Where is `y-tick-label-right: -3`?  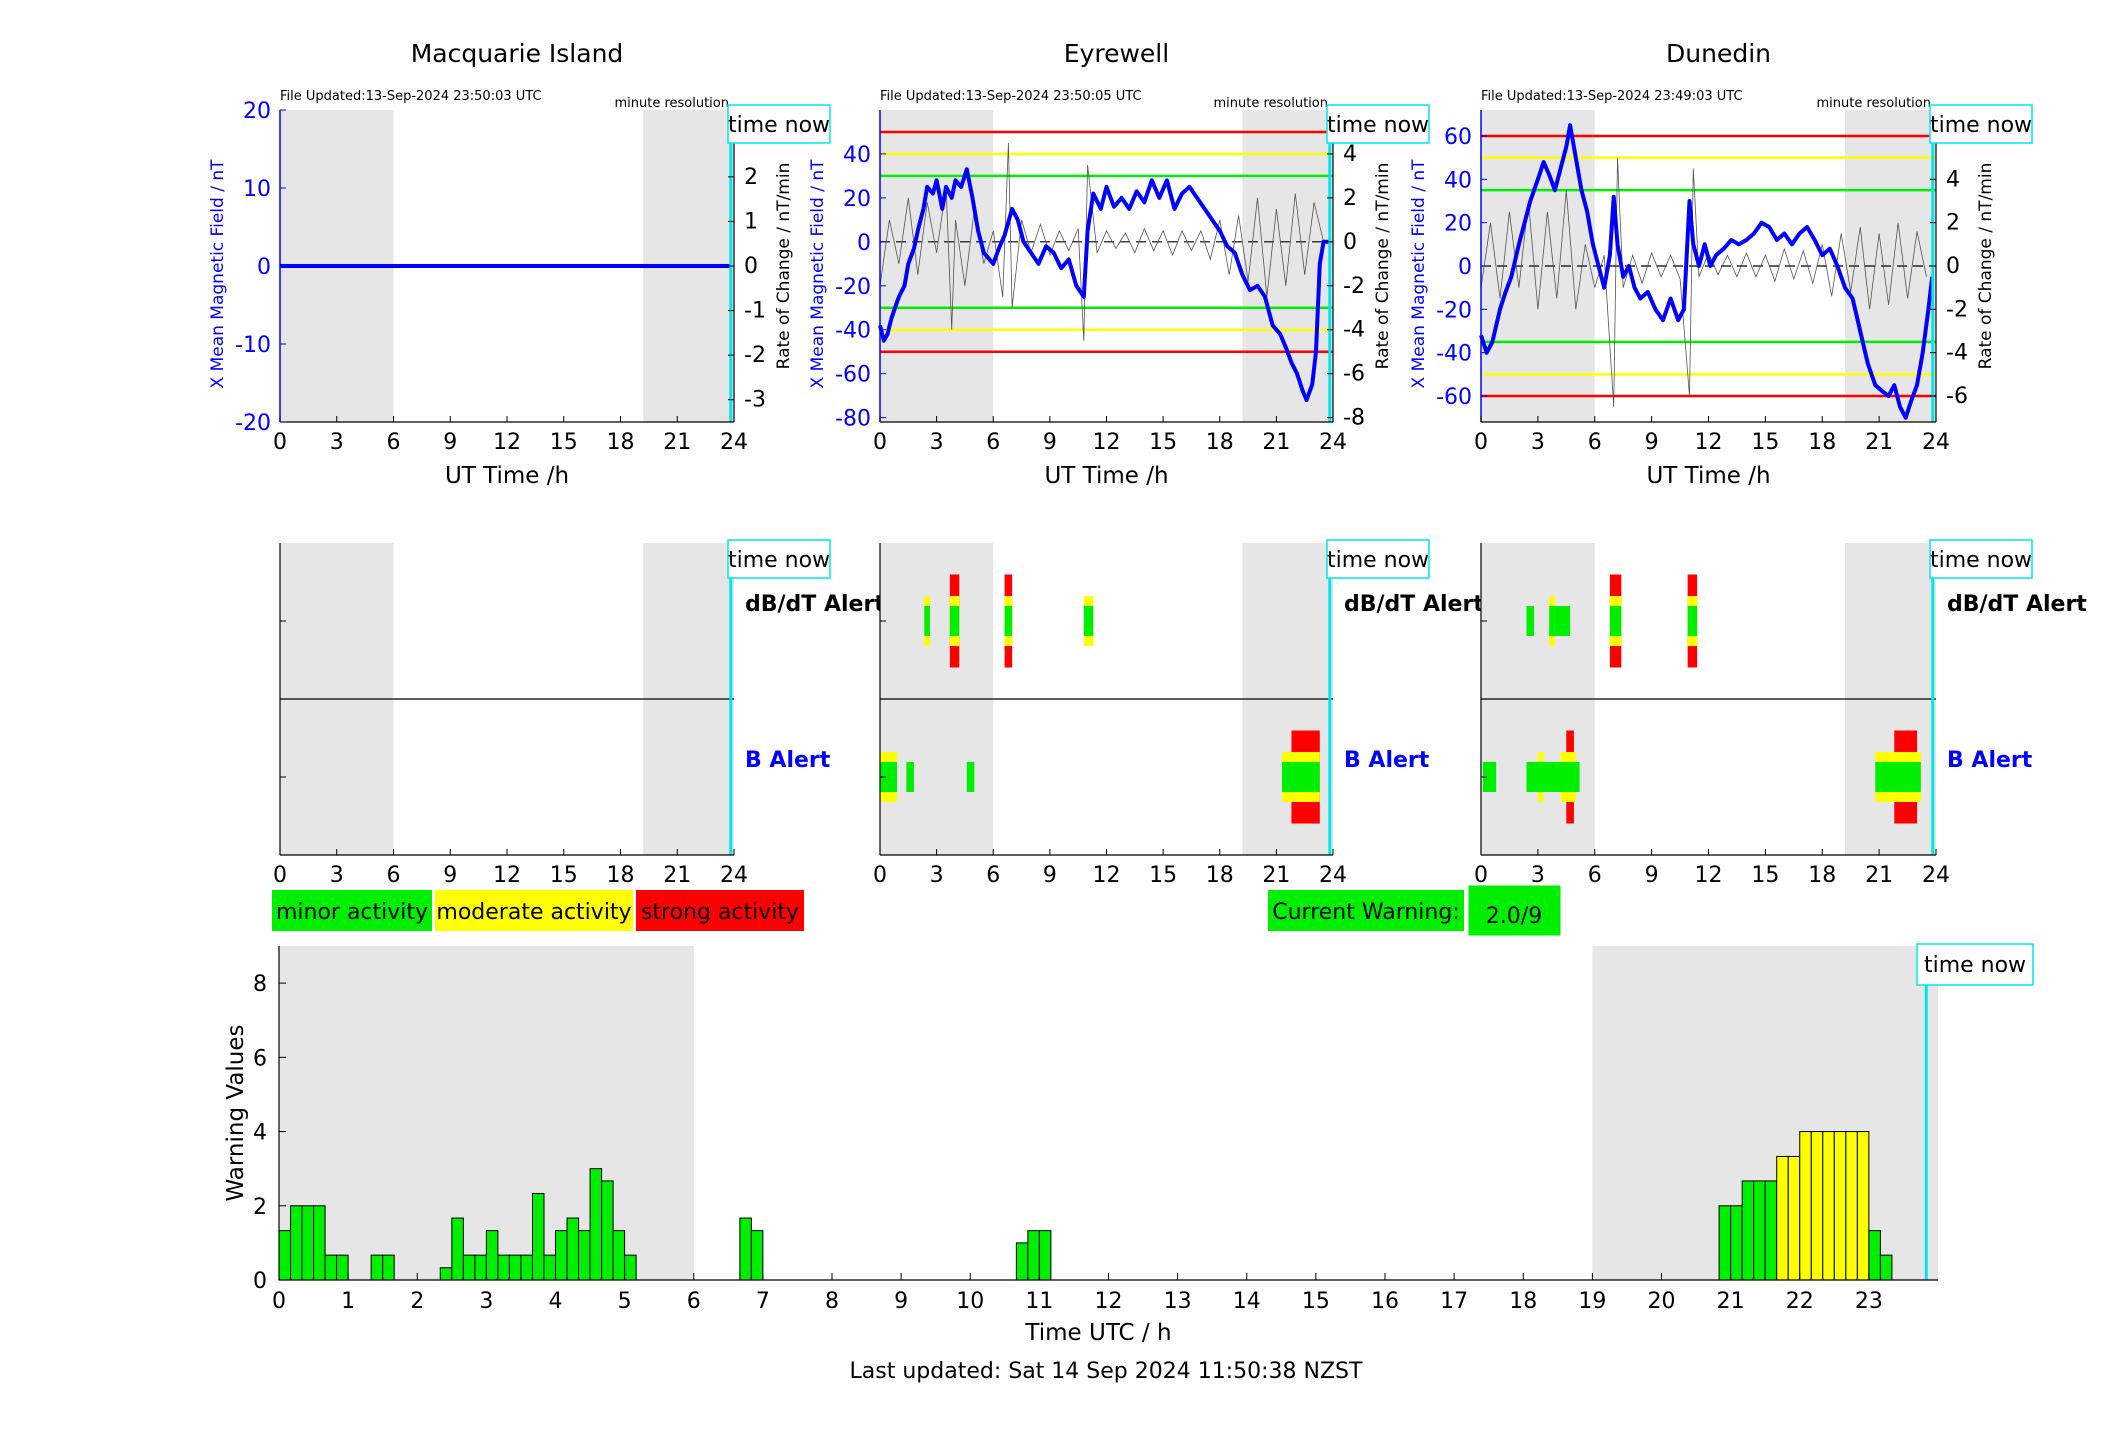
y-tick-label-right: -3 is located at coordinates (755, 400).